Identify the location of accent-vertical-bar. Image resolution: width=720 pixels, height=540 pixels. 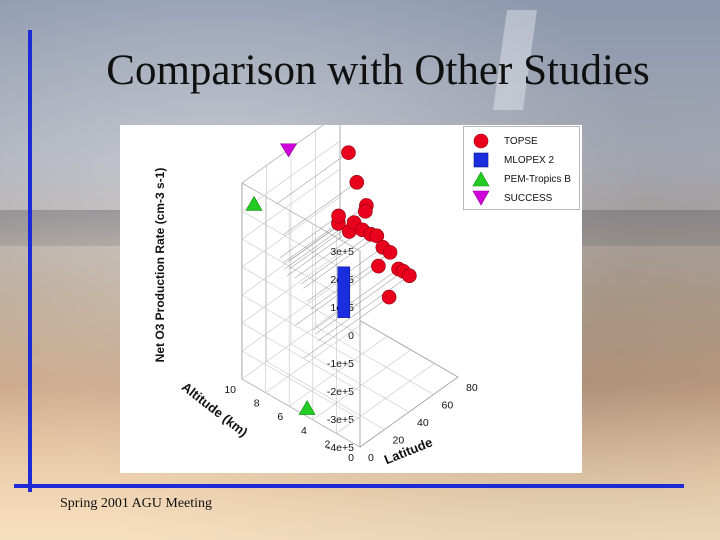
(30, 261).